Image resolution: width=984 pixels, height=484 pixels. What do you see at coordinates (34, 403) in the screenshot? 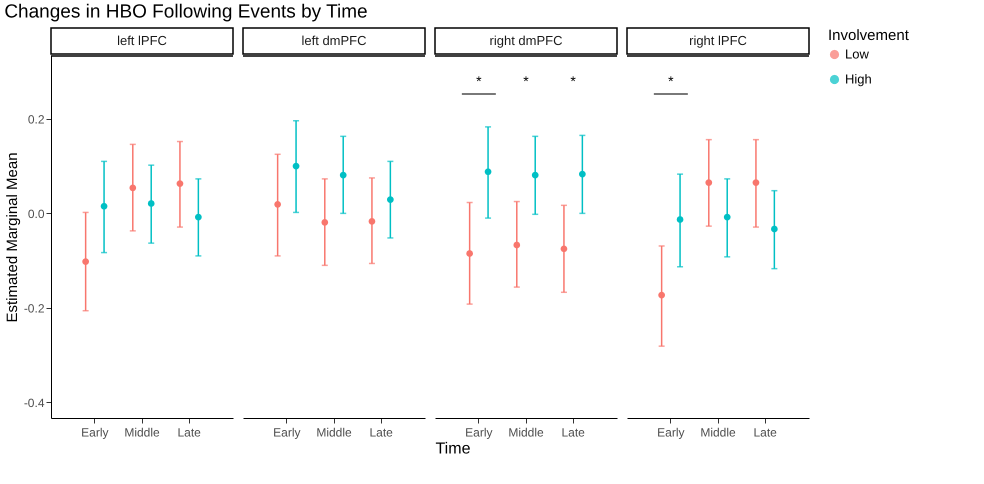
I see `y-tick-label: -0.4` at bounding box center [34, 403].